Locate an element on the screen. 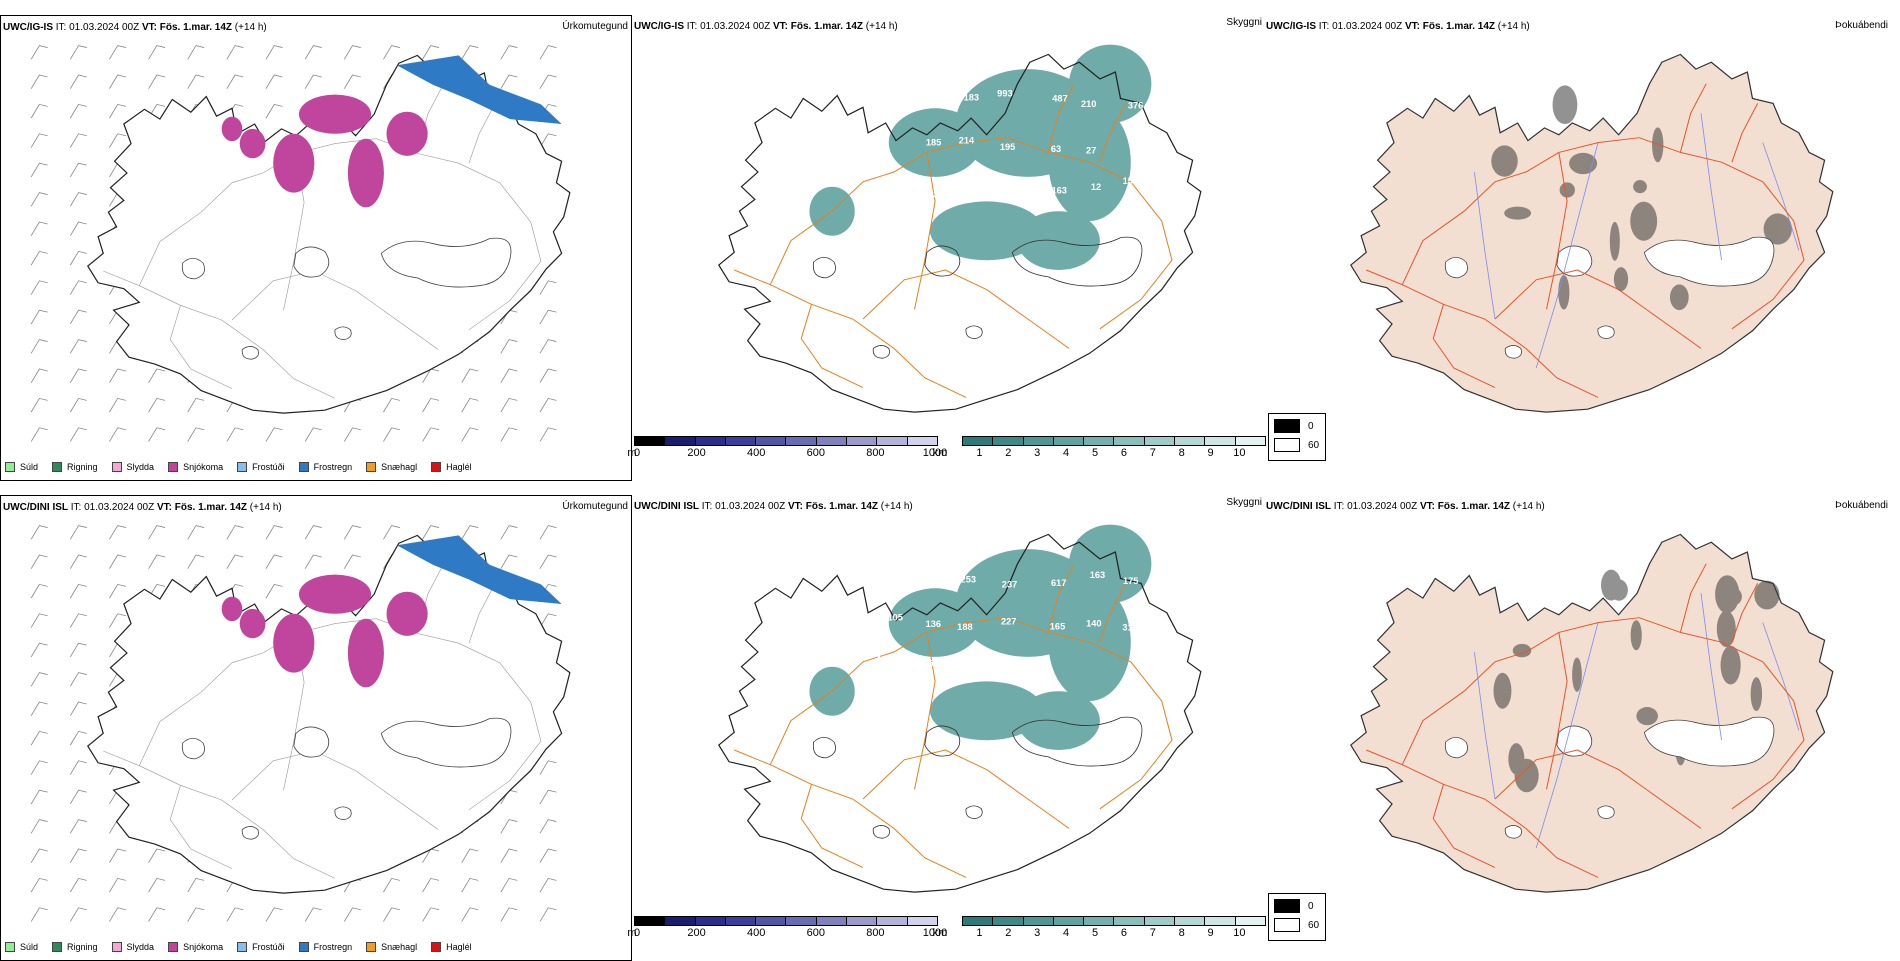 The width and height of the screenshot is (1900, 961). legend-label: Frostregn is located at coordinates (333, 947).